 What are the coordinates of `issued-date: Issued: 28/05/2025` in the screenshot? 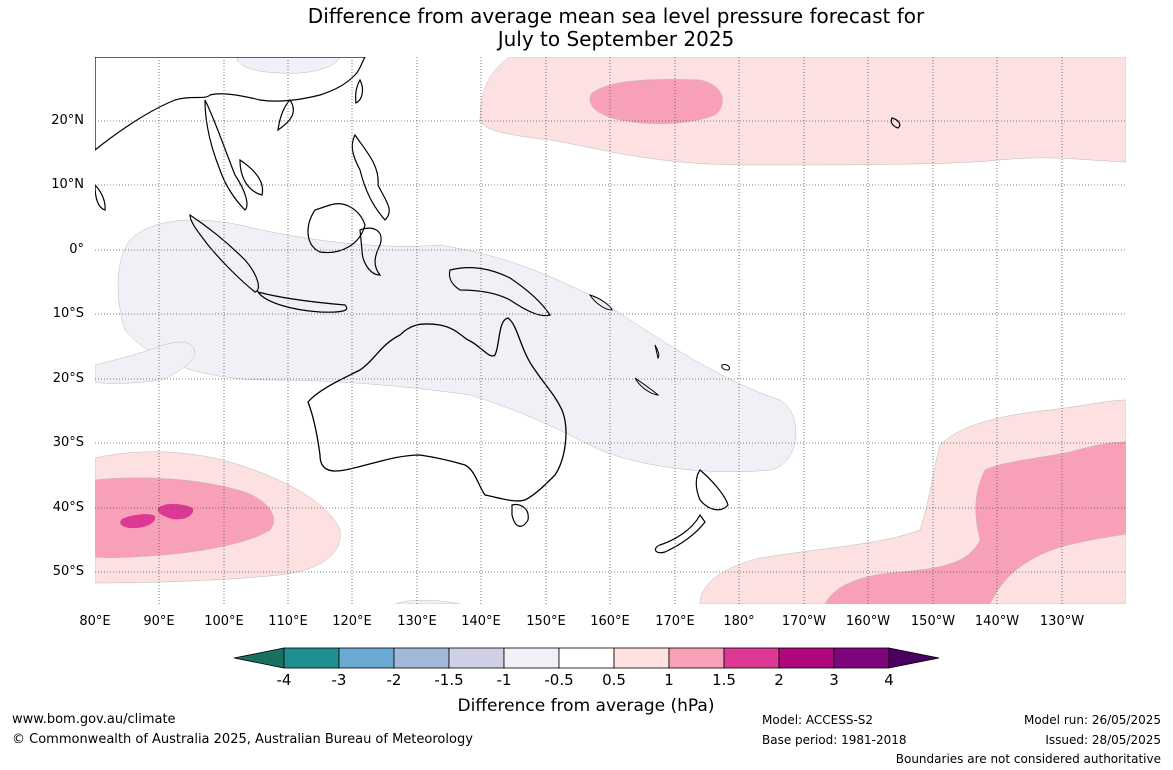 It's located at (1103, 740).